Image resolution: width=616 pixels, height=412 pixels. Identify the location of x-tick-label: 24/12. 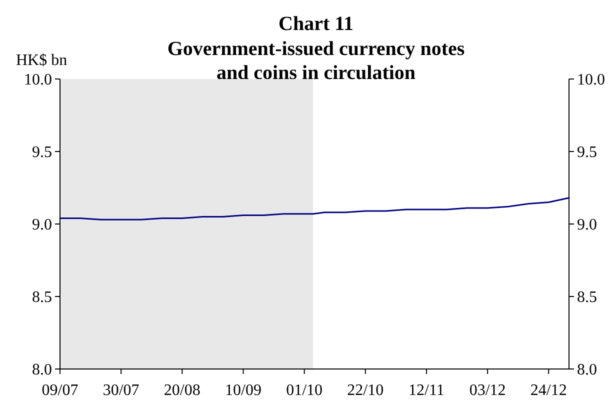
(548, 390).